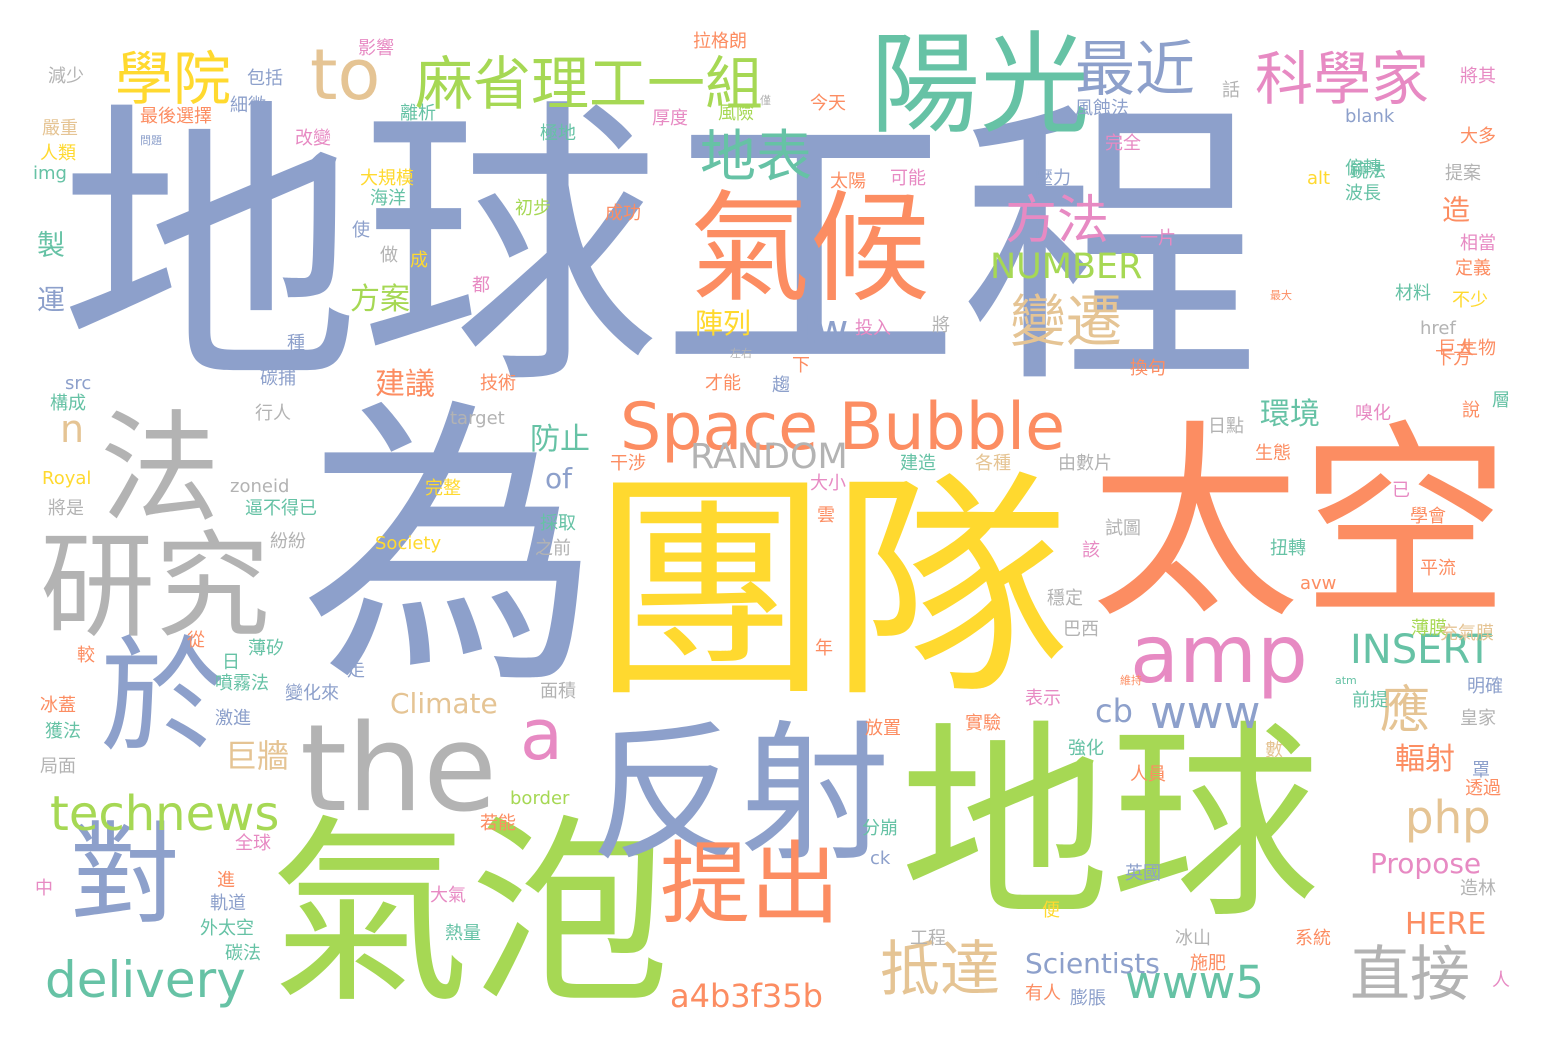 The width and height of the screenshot is (1548, 1052). What do you see at coordinates (1446, 924) in the screenshot?
I see `word-51: HERE` at bounding box center [1446, 924].